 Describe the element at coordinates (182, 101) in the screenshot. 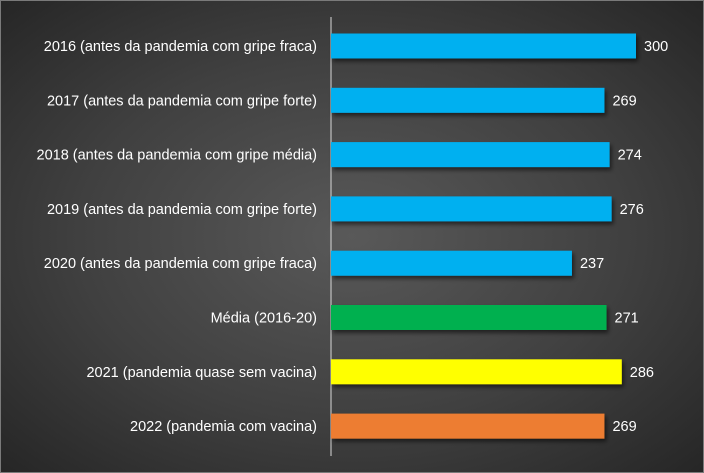

I see `category-label-1: 2017 (antes da pandemia com gripe forte)` at that location.